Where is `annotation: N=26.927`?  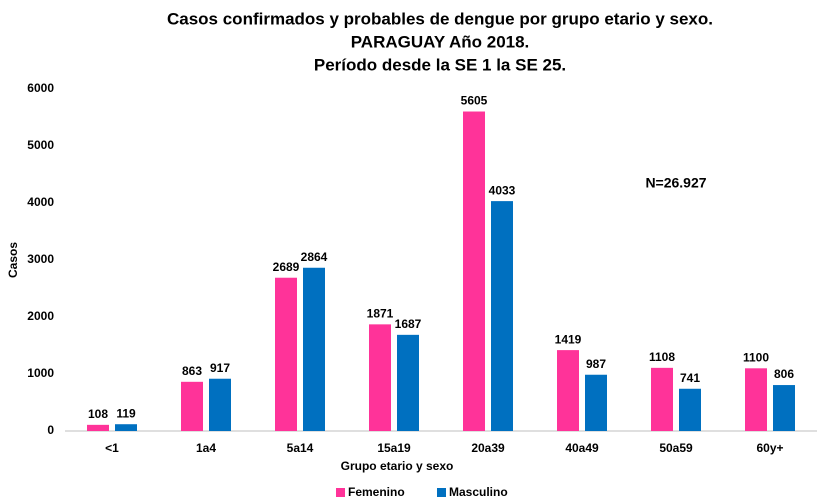
annotation: N=26.927 is located at coordinates (675, 183).